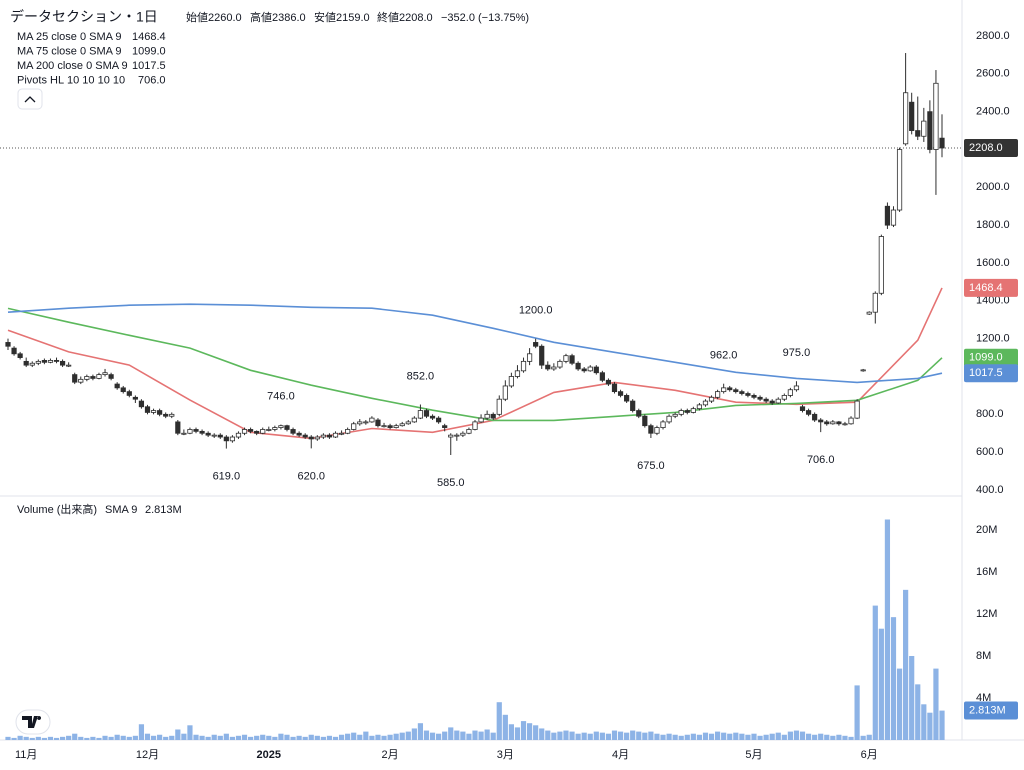 The height and width of the screenshot is (770, 1024). Describe the element at coordinates (281, 396) in the screenshot. I see `pivot-label: 746.0` at that location.